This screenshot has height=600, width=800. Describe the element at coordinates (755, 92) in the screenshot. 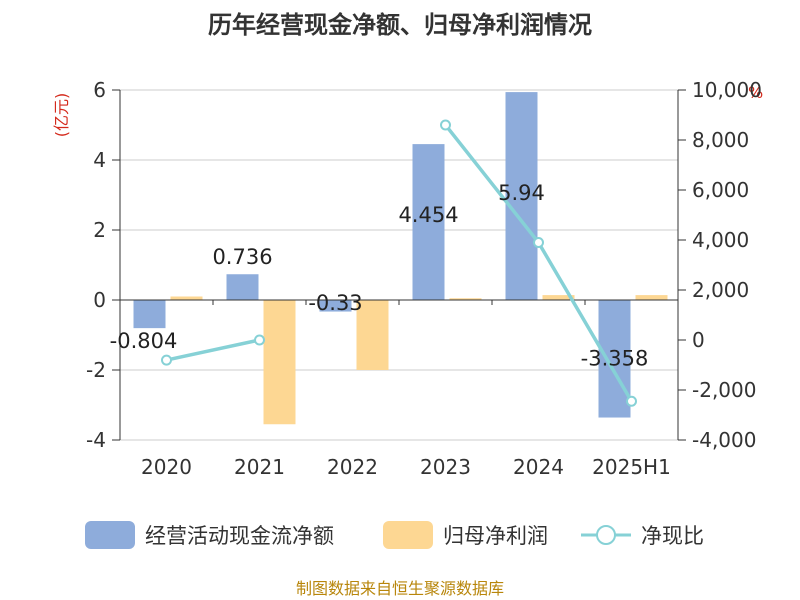

I see `right-axis-unit: %` at that location.